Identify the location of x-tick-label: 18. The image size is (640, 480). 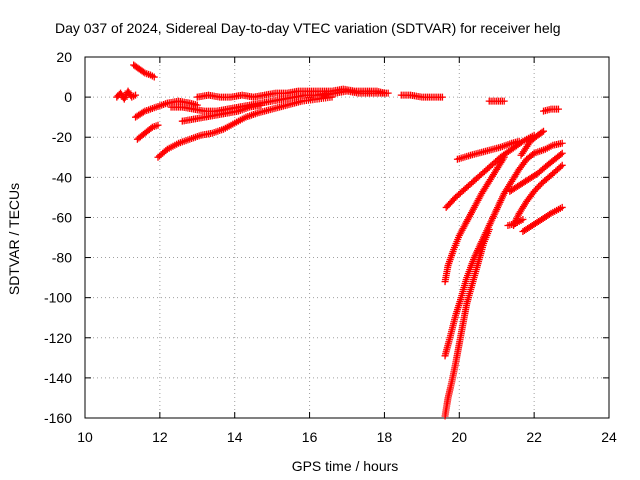
(385, 437).